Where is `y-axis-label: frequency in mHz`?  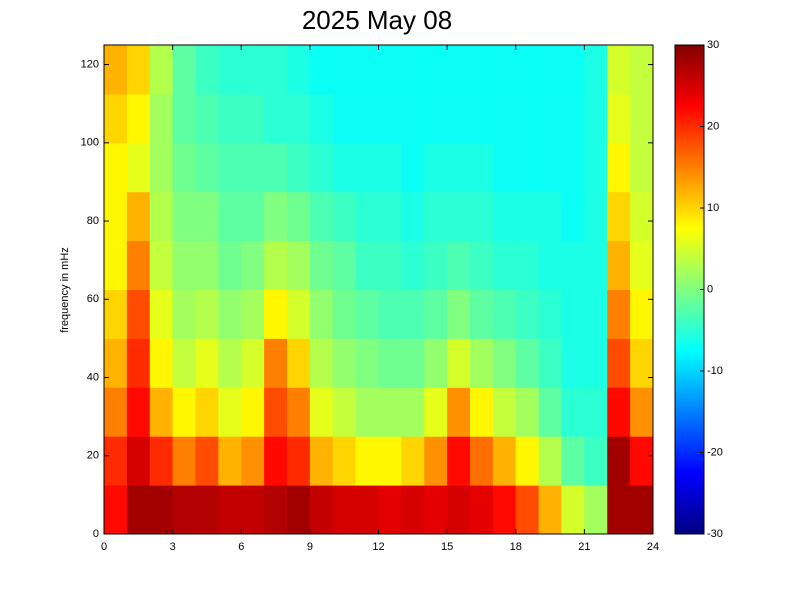 y-axis-label: frequency in mHz is located at coordinates (65, 290).